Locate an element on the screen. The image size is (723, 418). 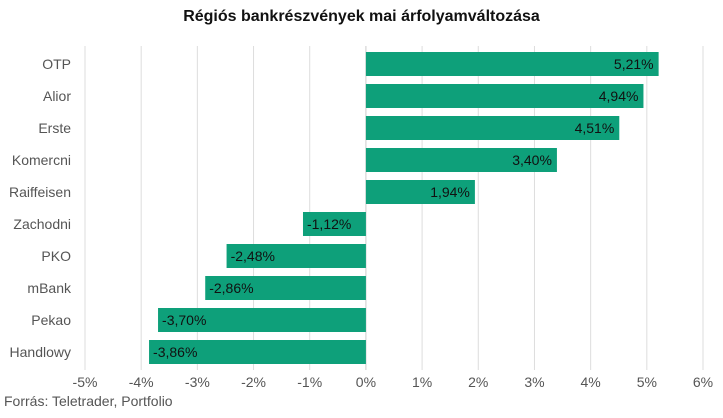
data-label: 5,21% is located at coordinates (634, 64).